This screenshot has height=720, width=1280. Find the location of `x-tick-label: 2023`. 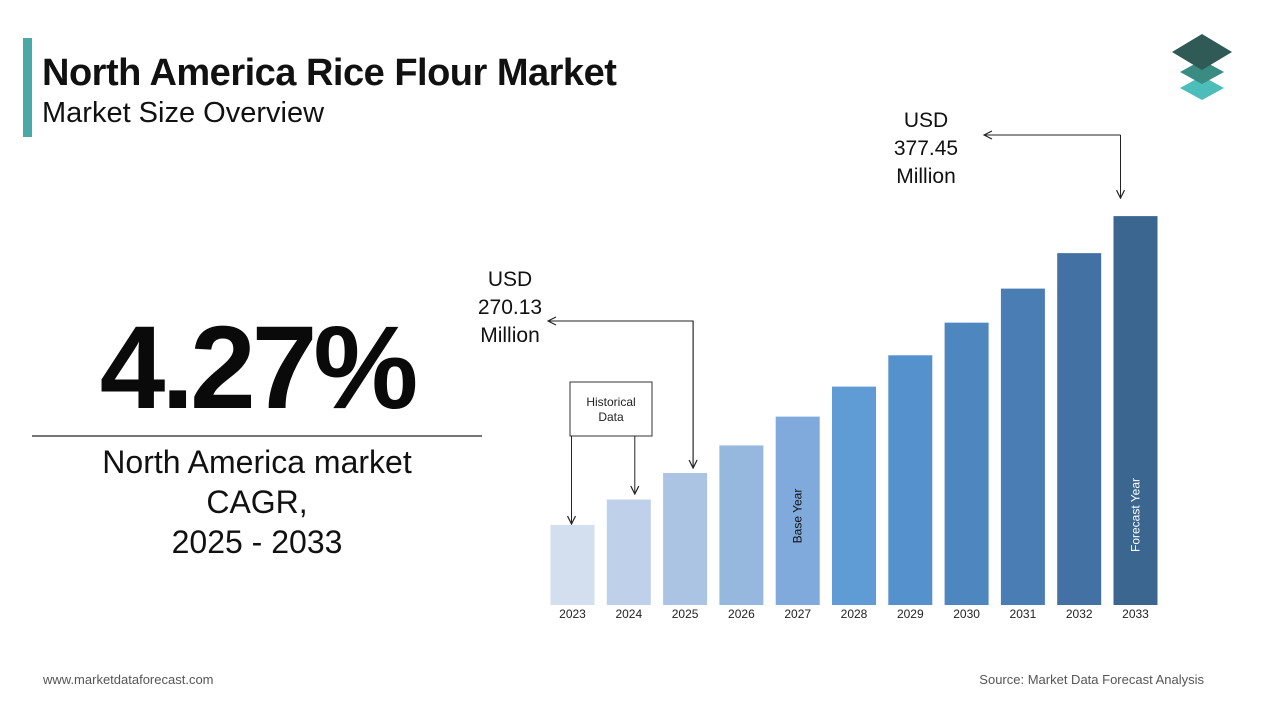

x-tick-label: 2023 is located at coordinates (572, 614).